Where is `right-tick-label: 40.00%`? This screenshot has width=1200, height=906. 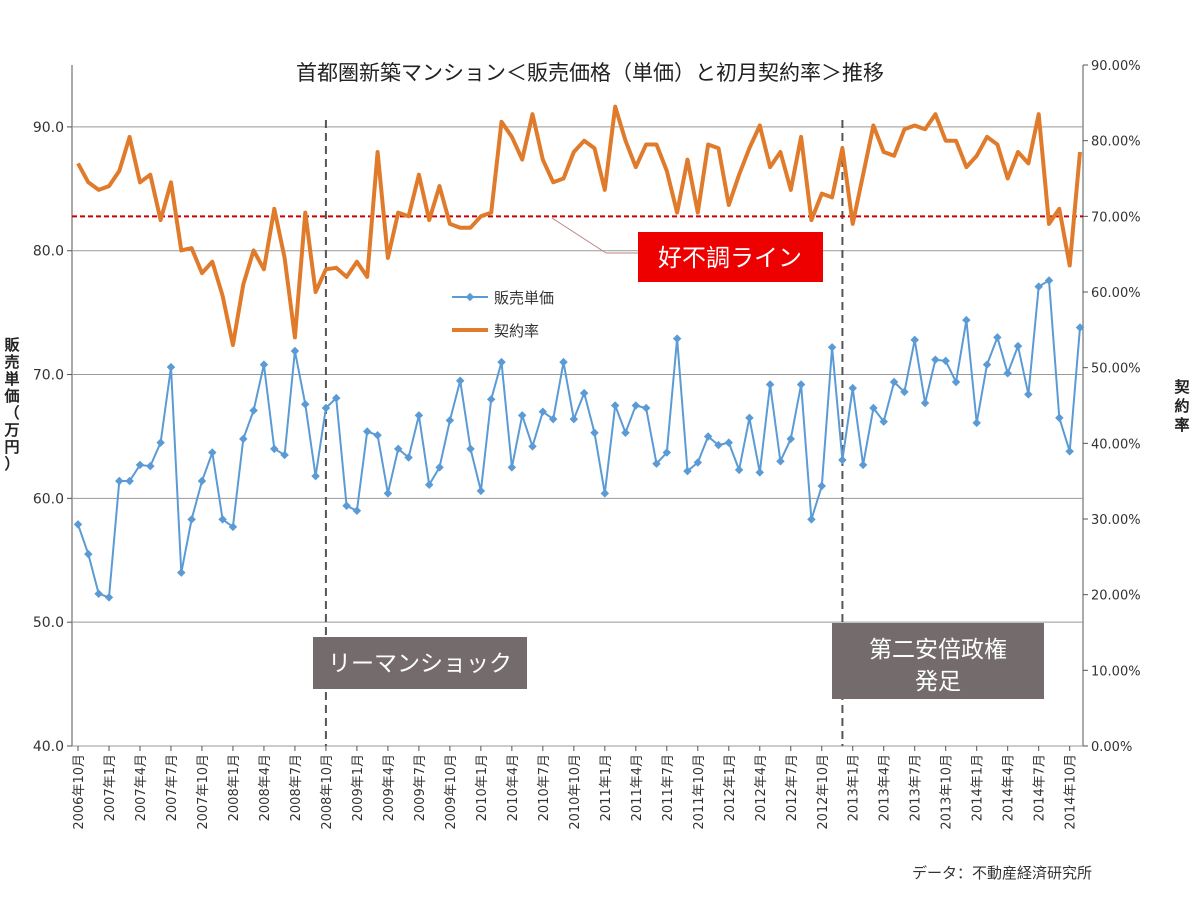 right-tick-label: 40.00% is located at coordinates (1116, 444).